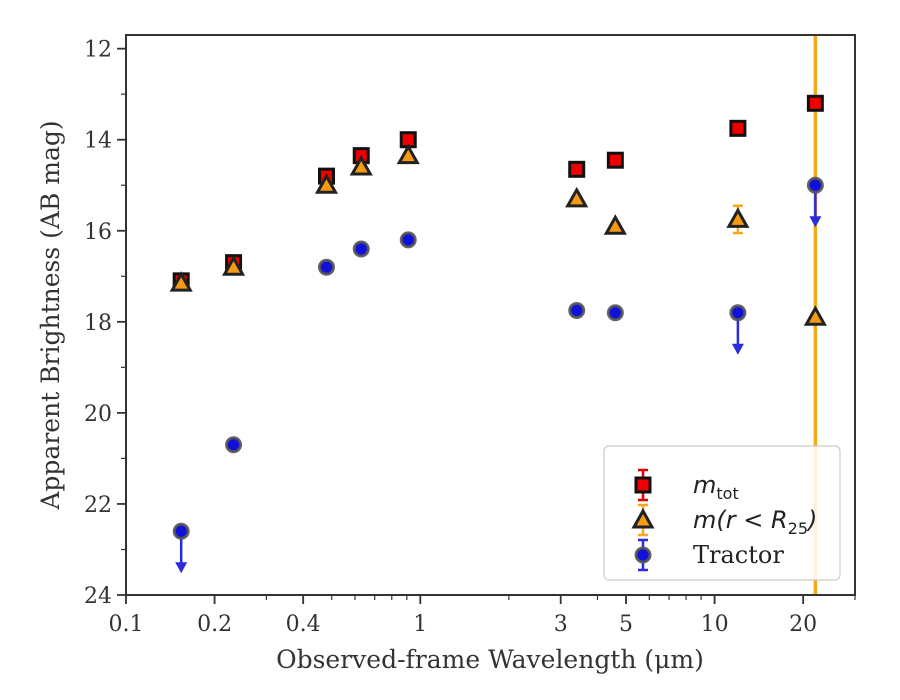 Image resolution: width=900 pixels, height=700 pixels. I want to click on legend-label: Tractor, so click(738, 555).